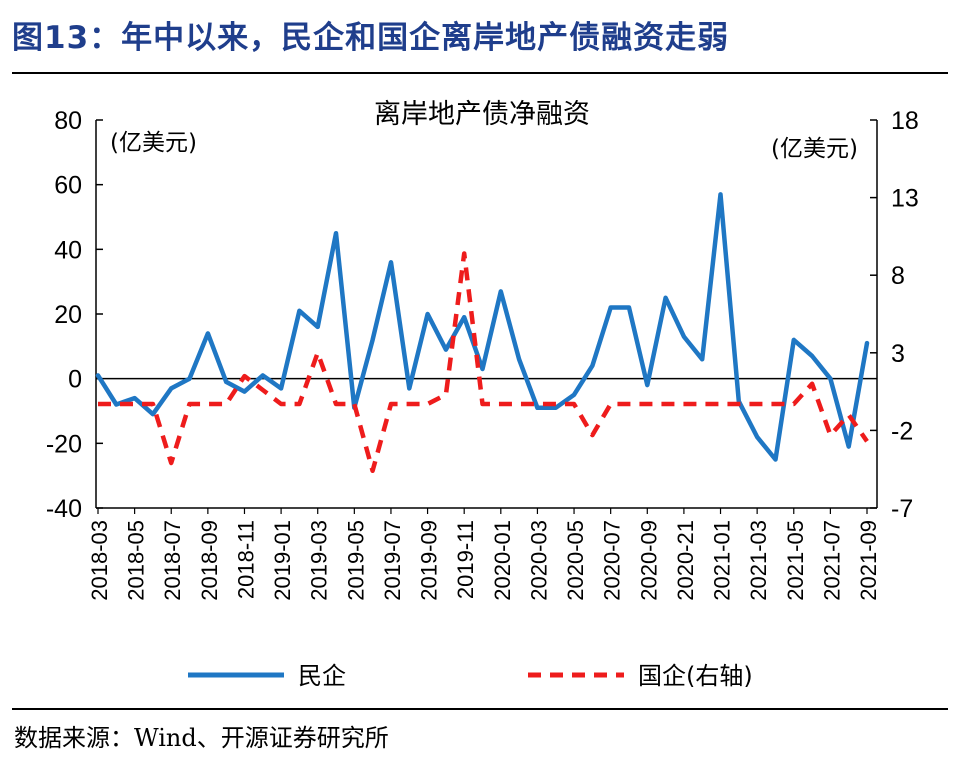 This screenshot has width=960, height=759. I want to click on x-tick-label: 2021-01, so click(722, 560).